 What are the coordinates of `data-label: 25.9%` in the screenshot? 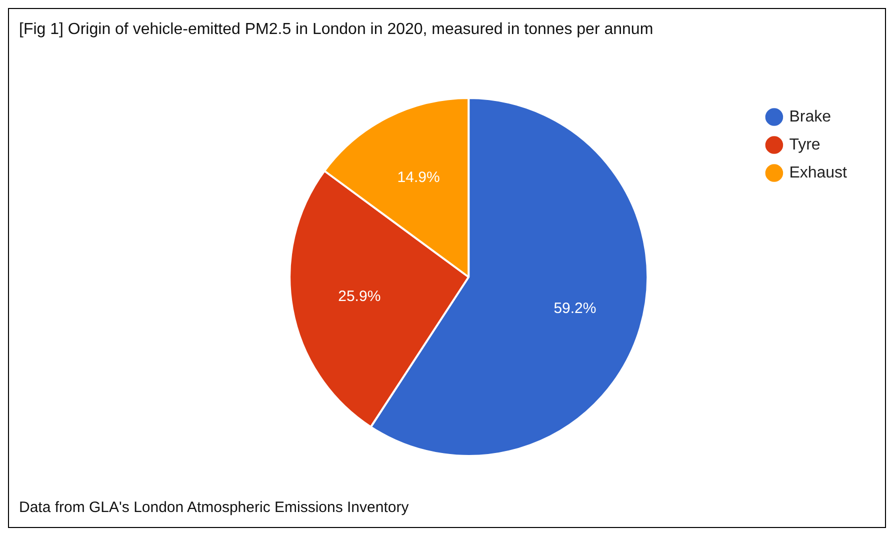 It's located at (359, 296).